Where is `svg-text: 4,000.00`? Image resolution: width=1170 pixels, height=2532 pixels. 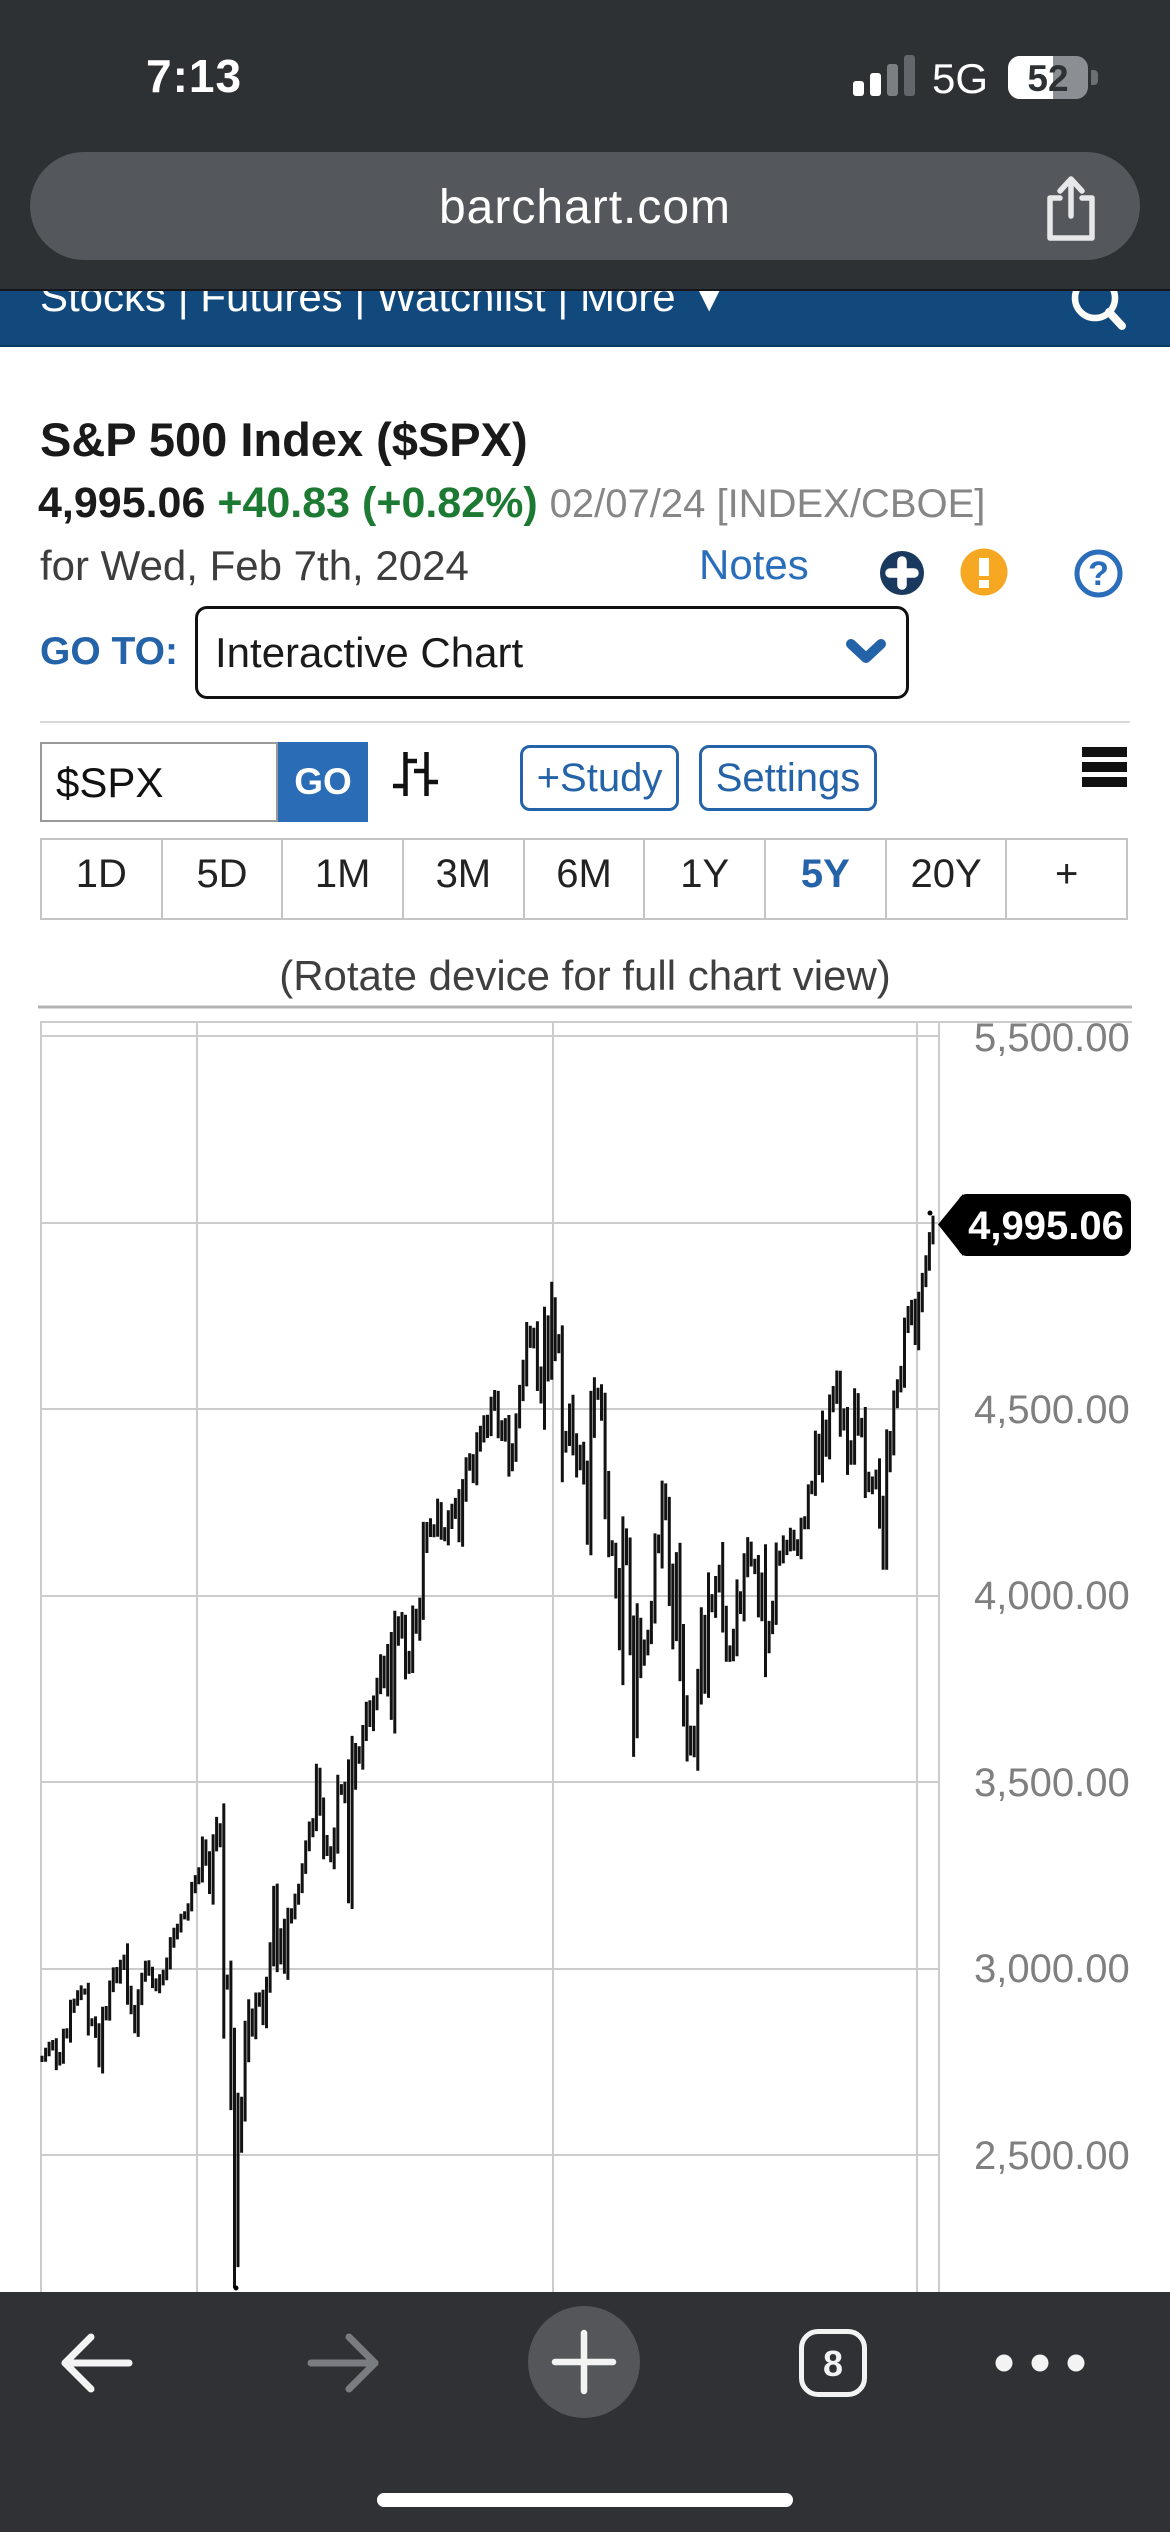
svg-text: 4,000.00 is located at coordinates (1052, 1596).